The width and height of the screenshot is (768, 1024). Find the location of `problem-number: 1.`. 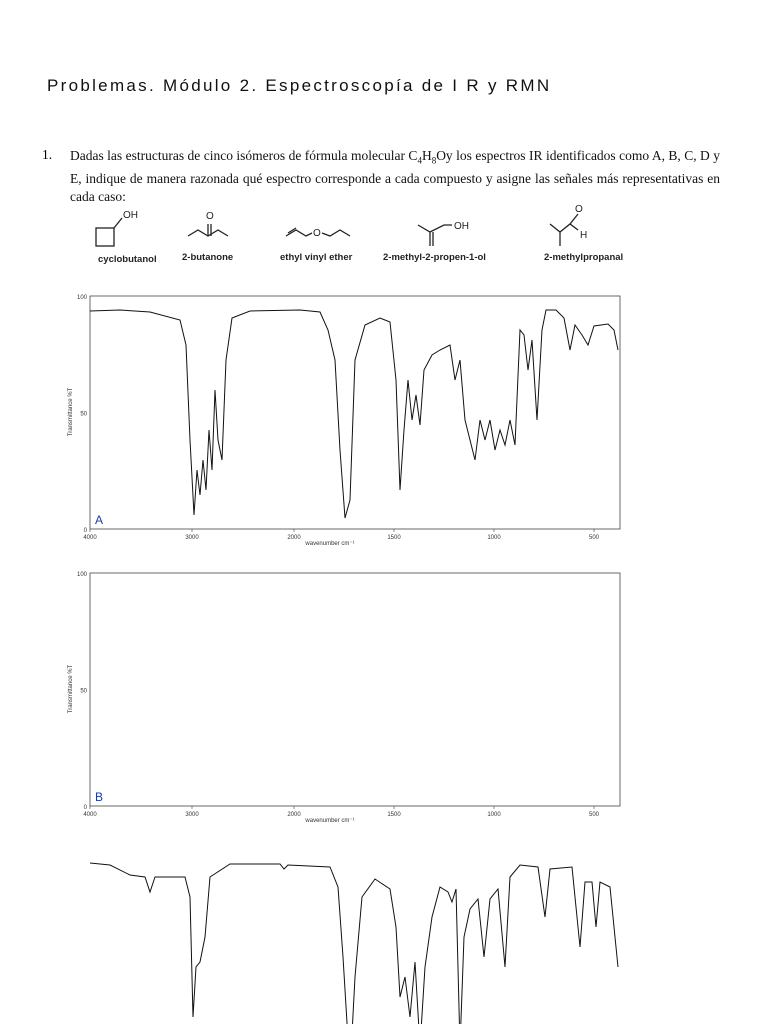

problem-number: 1. is located at coordinates (47, 154).